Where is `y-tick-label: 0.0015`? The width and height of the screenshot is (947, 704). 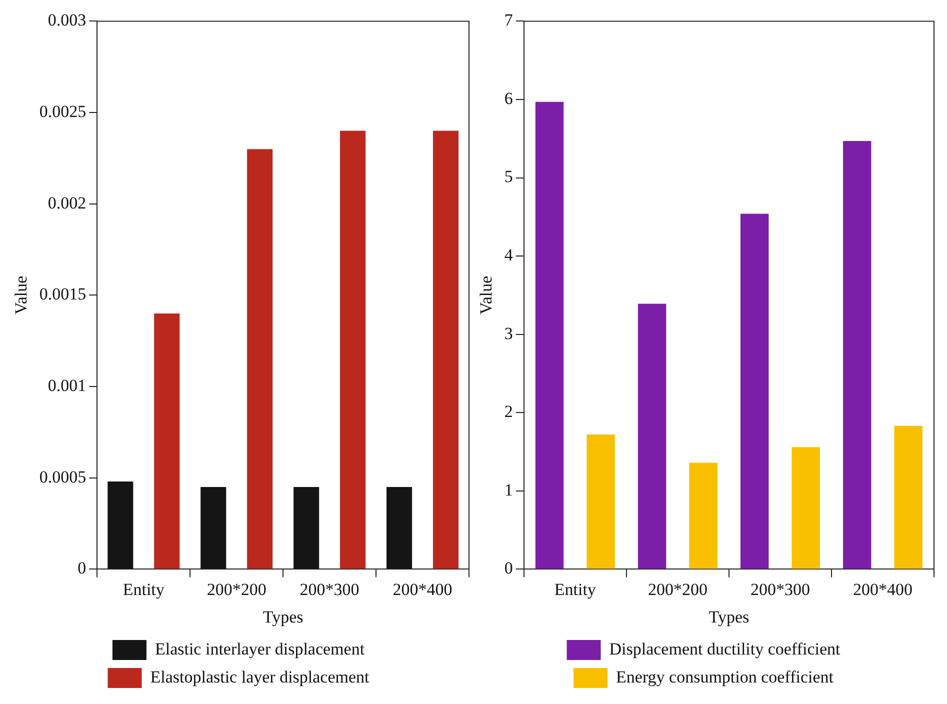 y-tick-label: 0.0015 is located at coordinates (62, 294).